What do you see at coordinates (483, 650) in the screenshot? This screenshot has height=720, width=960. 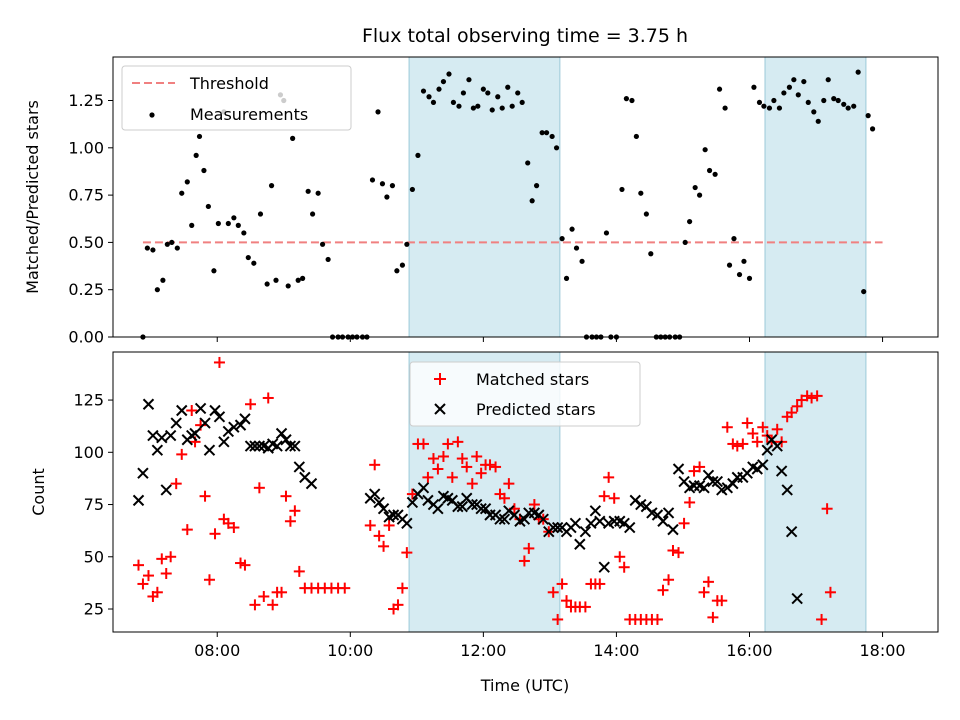 I see `bottom-x-tick-label: 12:00` at bounding box center [483, 650].